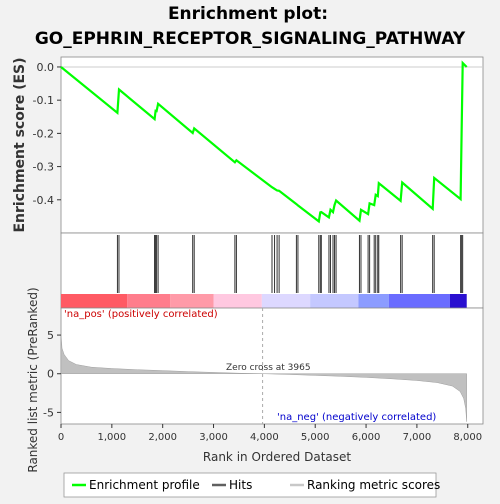 This screenshot has width=500, height=504. I want to click on metric-y-tick-label: -5, so click(48, 412).